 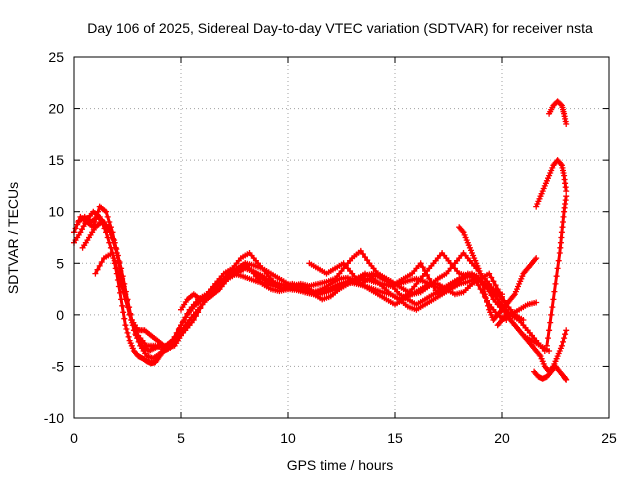 What do you see at coordinates (56, 212) in the screenshot?
I see `y-tick-label: 10` at bounding box center [56, 212].